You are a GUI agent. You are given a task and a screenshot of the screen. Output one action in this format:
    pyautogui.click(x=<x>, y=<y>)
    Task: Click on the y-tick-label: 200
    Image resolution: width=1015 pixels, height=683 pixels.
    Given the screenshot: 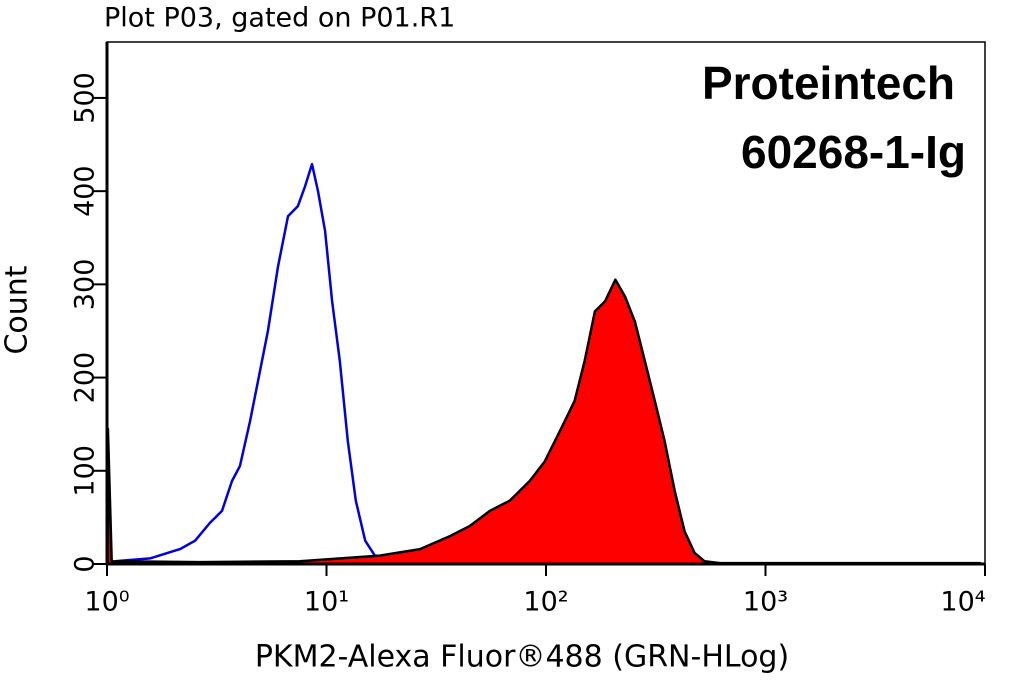 What is the action you would take?
    pyautogui.click(x=85, y=378)
    